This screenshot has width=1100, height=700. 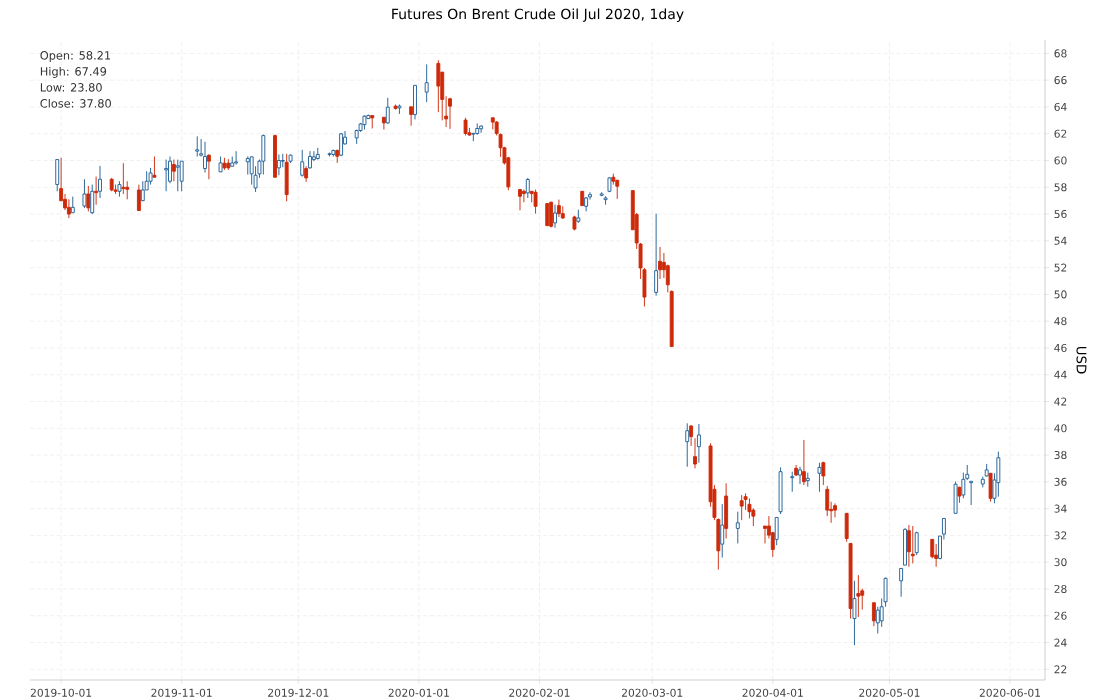 What do you see at coordinates (1060, 588) in the screenshot?
I see `y-tick-label: 28` at bounding box center [1060, 588].